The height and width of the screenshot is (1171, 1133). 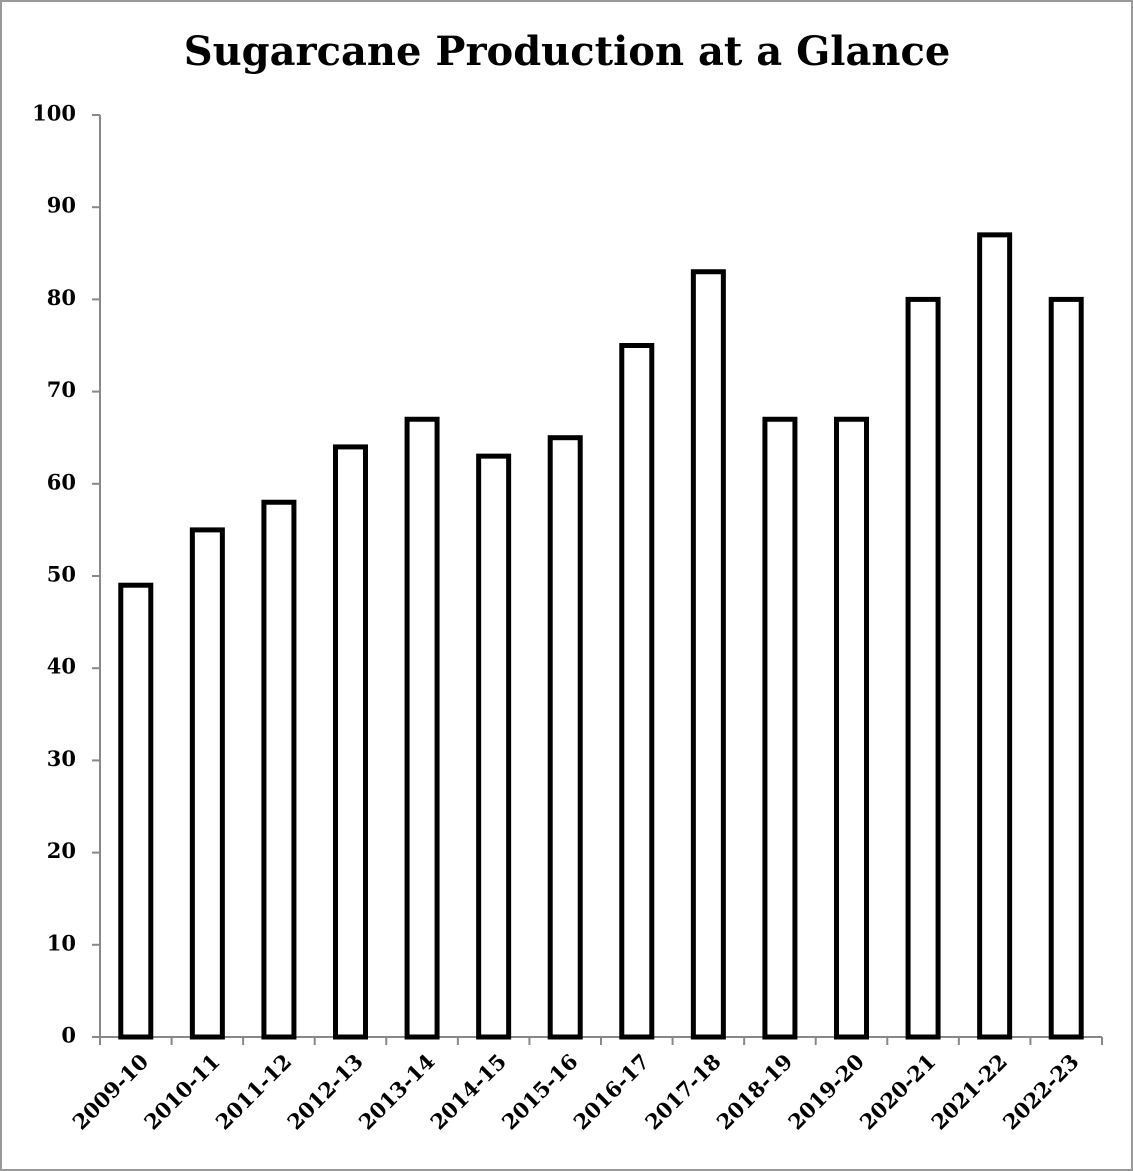 I want to click on y-tick-label: 30, so click(x=61, y=758).